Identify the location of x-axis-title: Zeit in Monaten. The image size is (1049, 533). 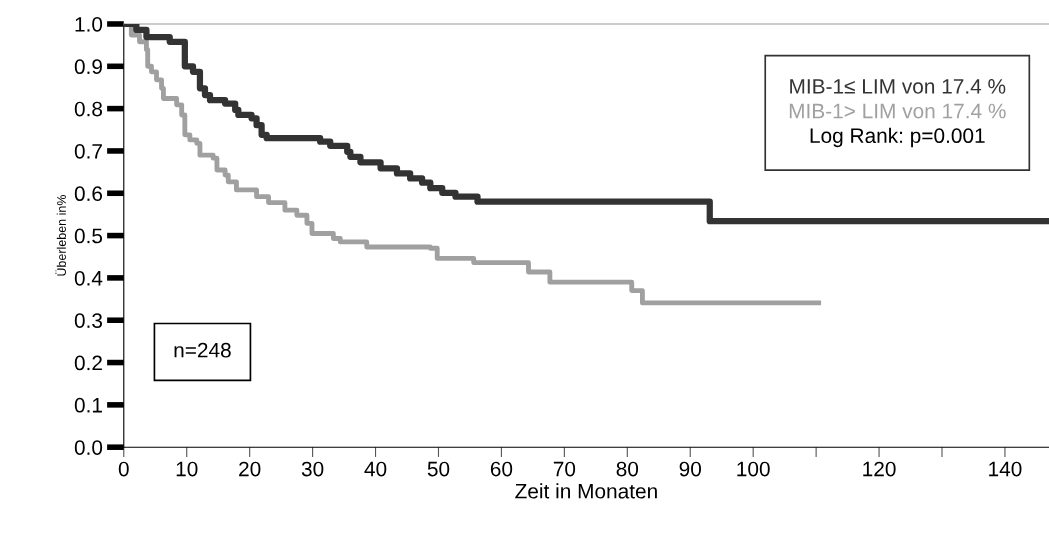
(586, 491).